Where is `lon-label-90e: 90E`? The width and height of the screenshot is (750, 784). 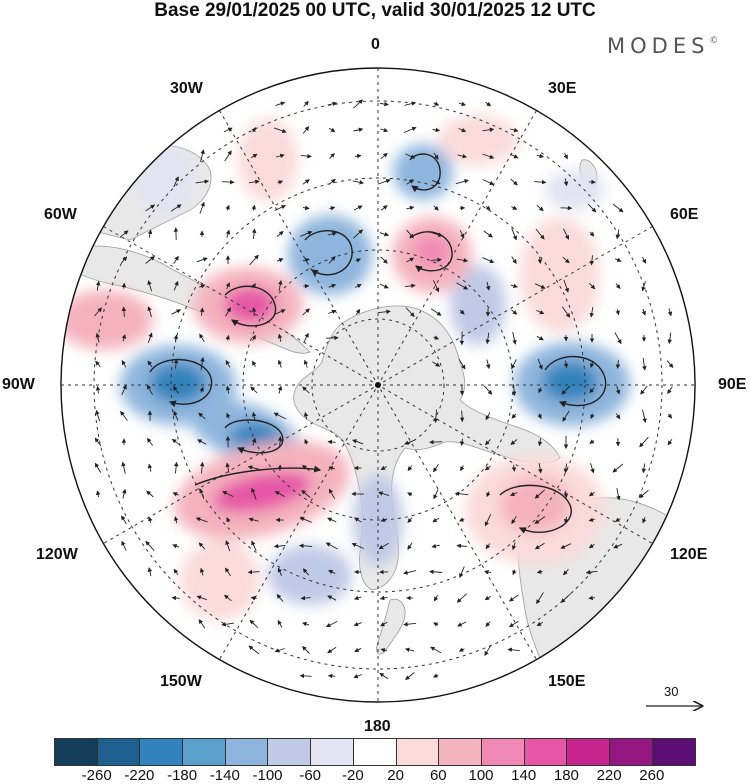 lon-label-90e: 90E is located at coordinates (732, 385).